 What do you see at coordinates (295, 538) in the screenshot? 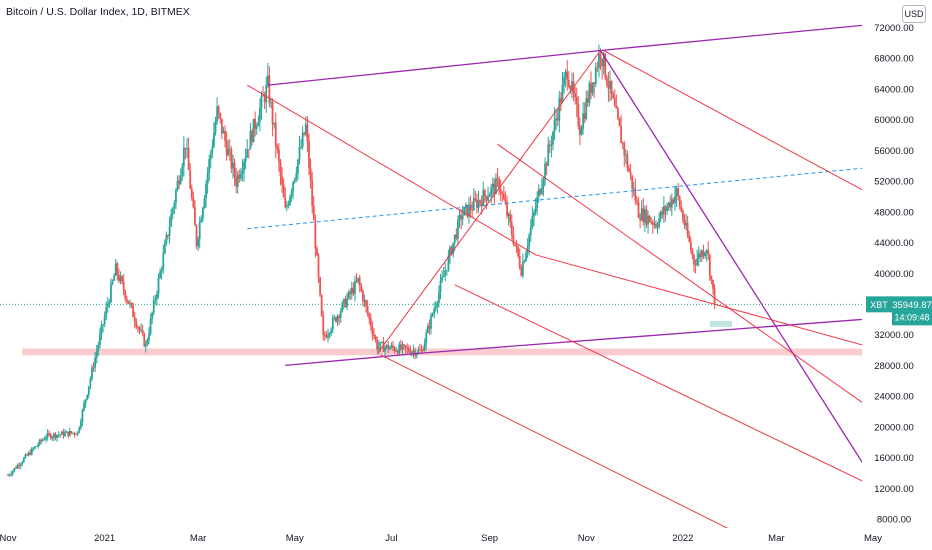
I see `x-tick-label: May` at bounding box center [295, 538].